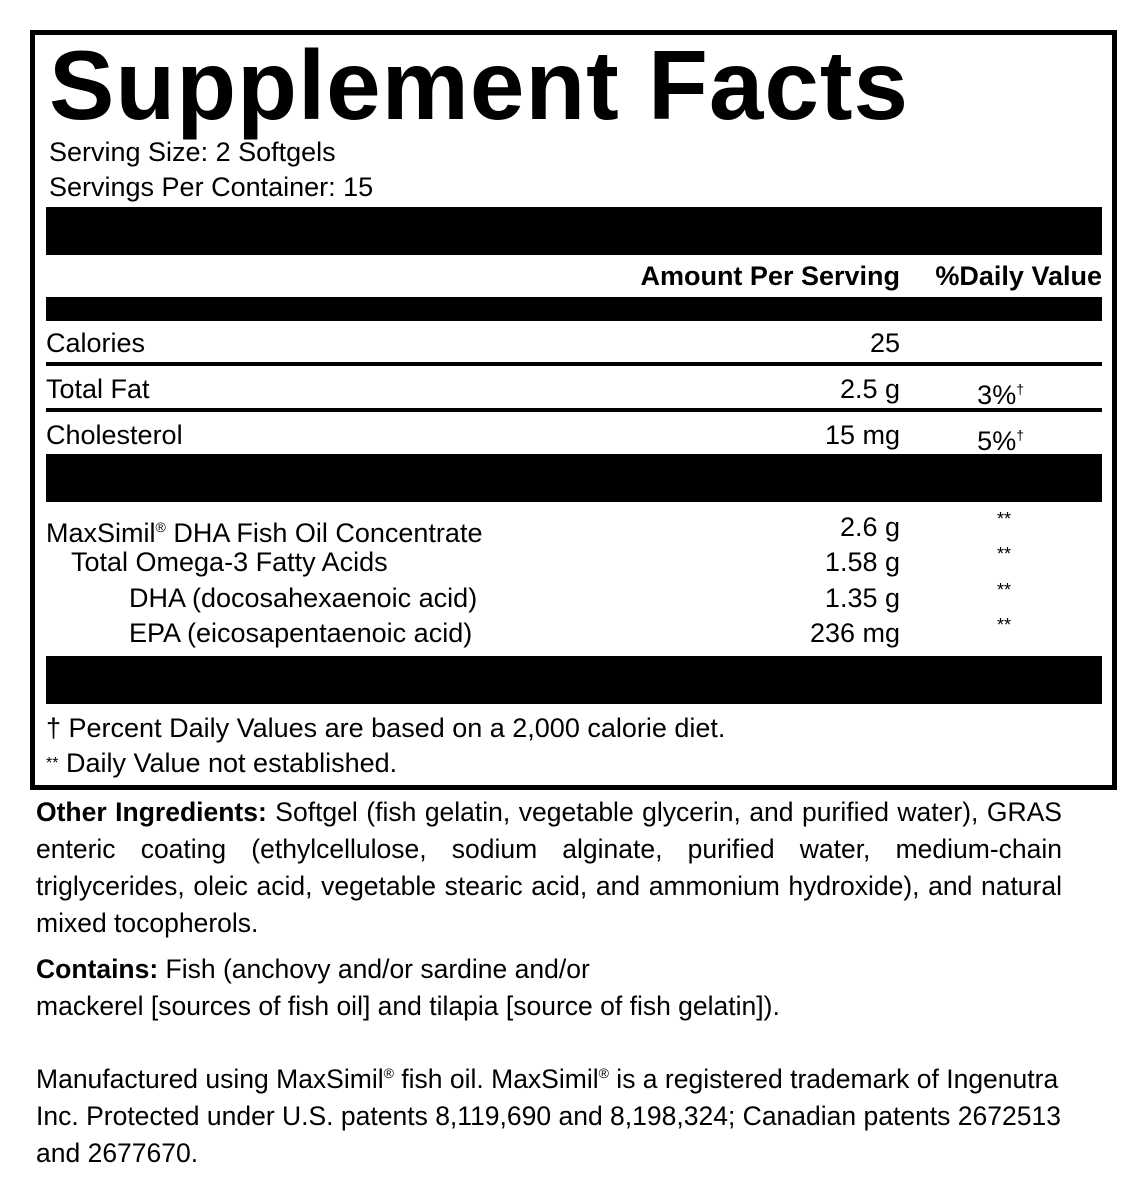  Describe the element at coordinates (114, 435) in the screenshot. I see `nutrient-name: Cholesterol` at that location.